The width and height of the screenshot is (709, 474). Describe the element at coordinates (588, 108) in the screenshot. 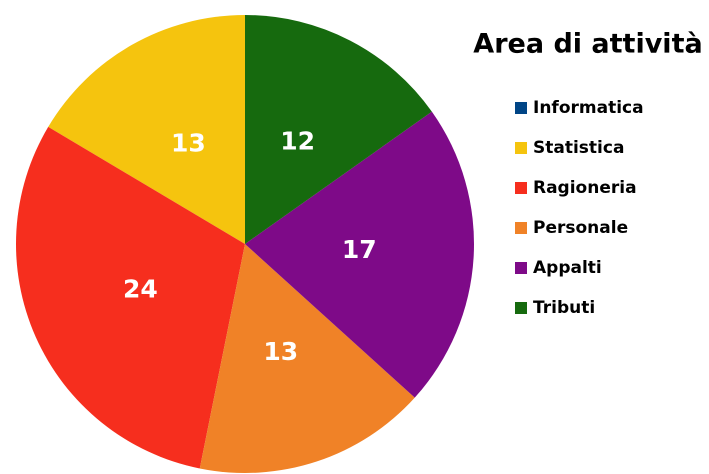

I see `legend-label: Informatica` at that location.